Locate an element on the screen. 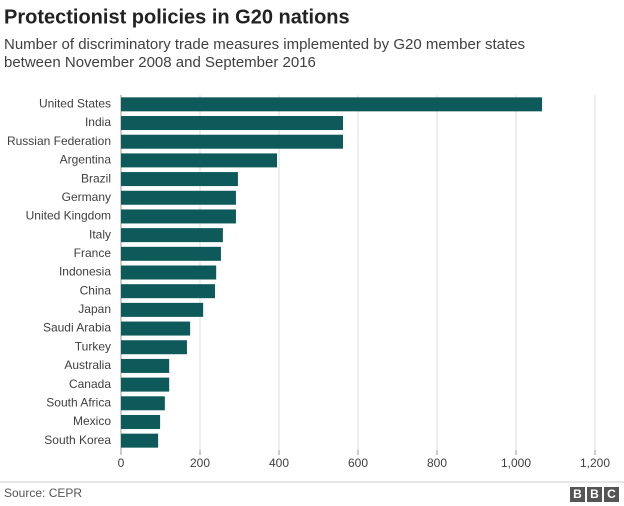  y-tick-label: Canada is located at coordinates (90, 384).